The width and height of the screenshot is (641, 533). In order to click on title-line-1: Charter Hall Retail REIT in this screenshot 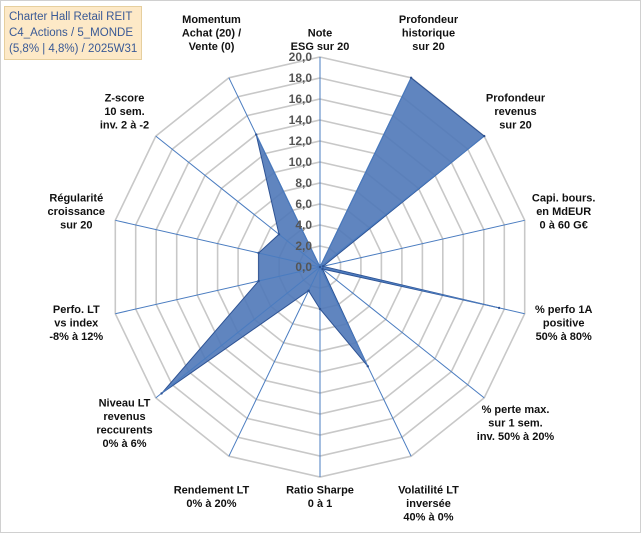, I will do `click(71, 17)`.